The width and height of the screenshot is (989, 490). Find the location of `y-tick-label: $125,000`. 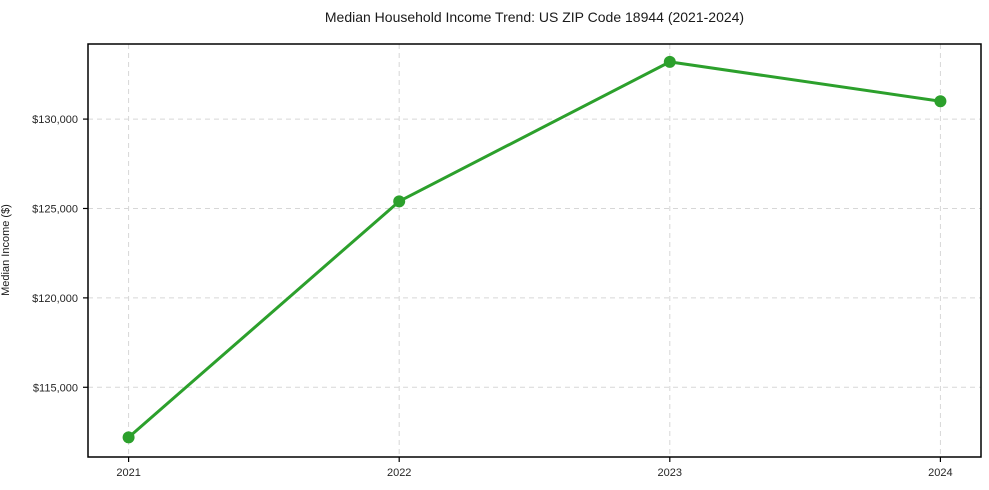

y-tick-label: $125,000 is located at coordinates (55, 209).